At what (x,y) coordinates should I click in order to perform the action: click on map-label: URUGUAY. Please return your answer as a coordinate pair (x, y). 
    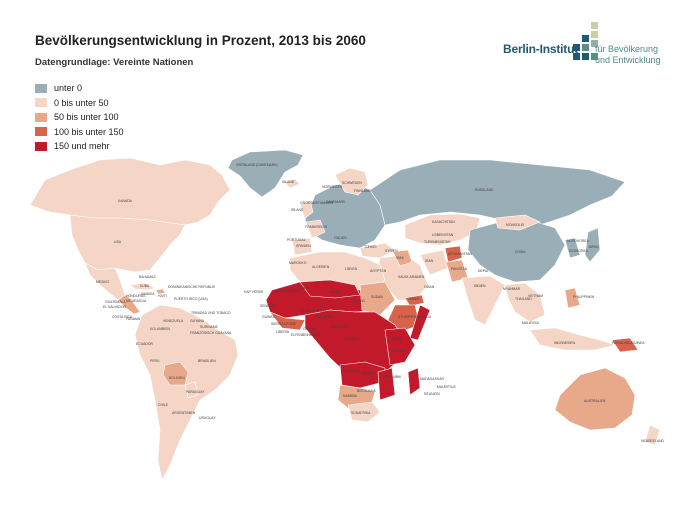
    Looking at the image, I should click on (207, 418).